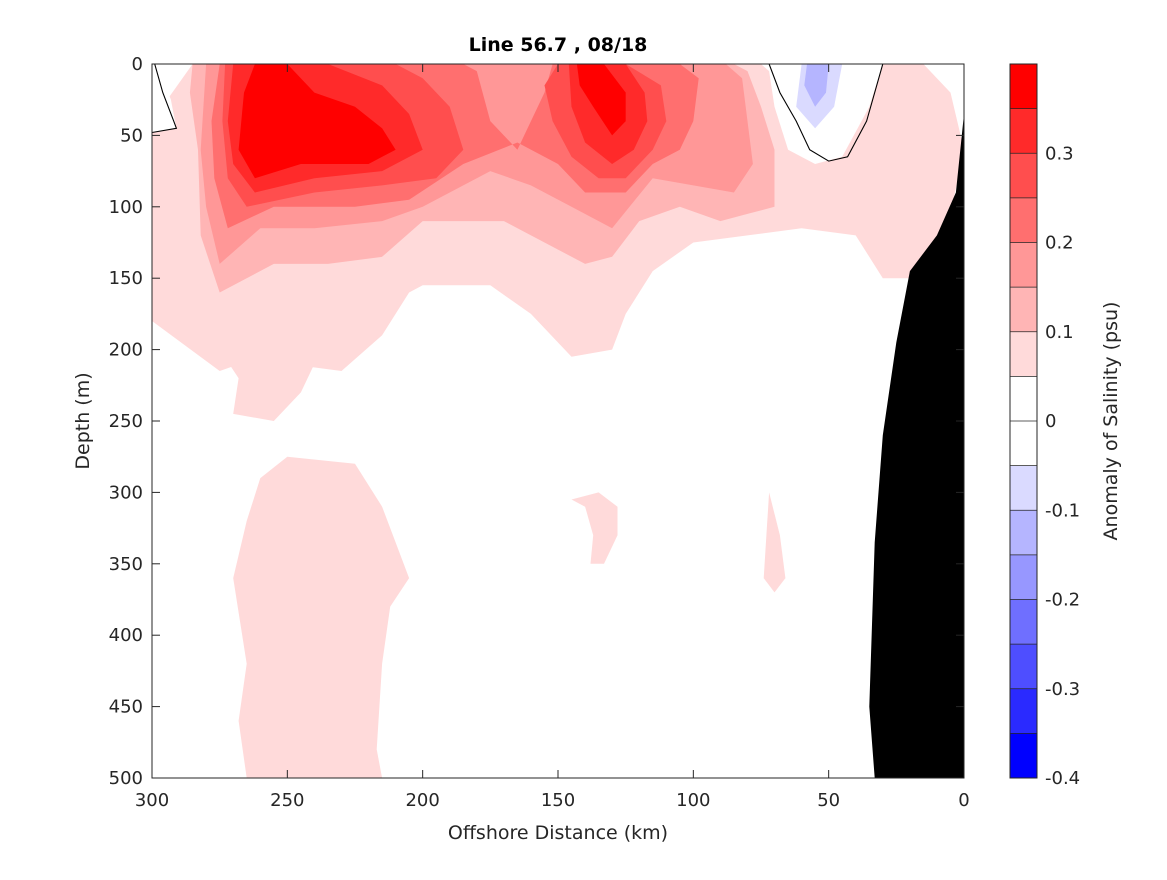 The width and height of the screenshot is (1167, 880). Describe the element at coordinates (1059, 243) in the screenshot. I see `colorbar-tick-label-1: 0.2` at that location.